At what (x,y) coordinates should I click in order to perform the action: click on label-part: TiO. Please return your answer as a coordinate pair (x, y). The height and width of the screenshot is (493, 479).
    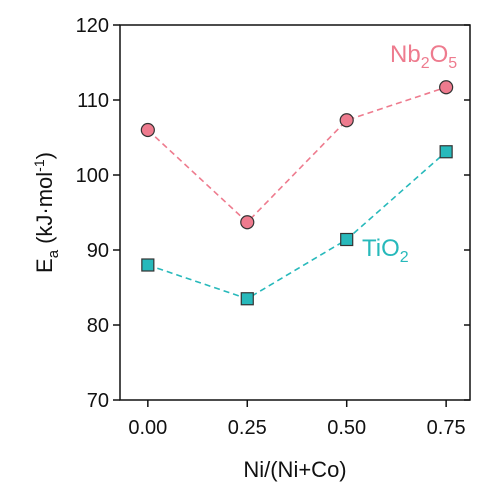
    Looking at the image, I should click on (381, 248).